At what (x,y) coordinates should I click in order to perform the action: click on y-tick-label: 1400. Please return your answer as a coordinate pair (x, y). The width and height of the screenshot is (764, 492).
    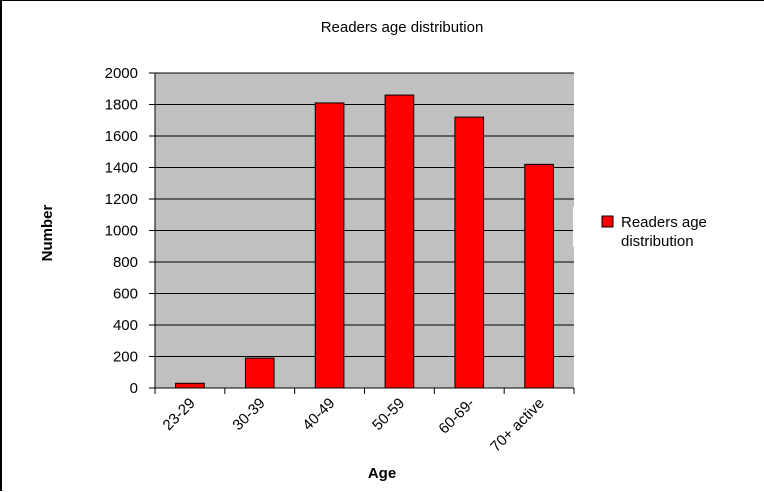
    Looking at the image, I should click on (121, 168).